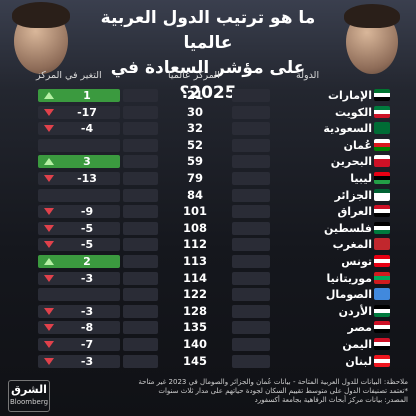 This screenshot has width=416, height=416. Describe the element at coordinates (358, 361) in the screenshot. I see `country-name: لبنان` at that location.